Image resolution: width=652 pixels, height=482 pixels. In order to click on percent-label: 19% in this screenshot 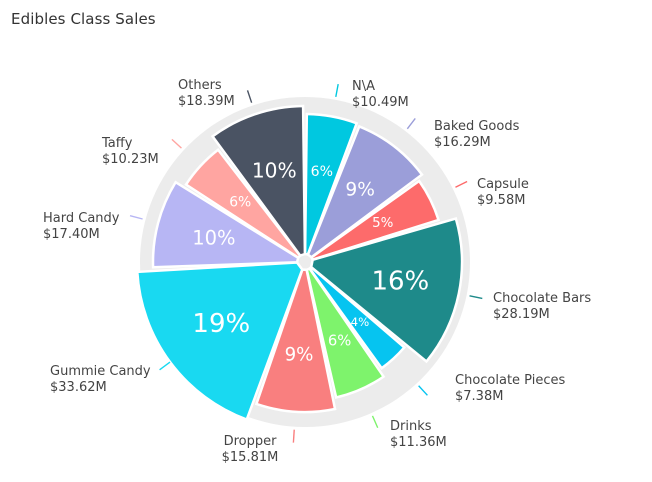, I will do `click(221, 324)`.